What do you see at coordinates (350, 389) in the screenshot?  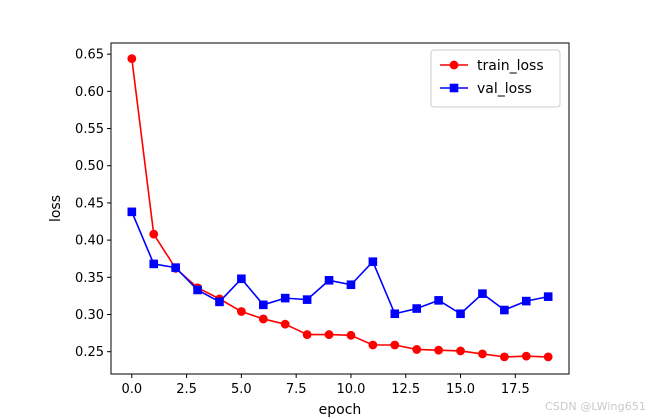 I see `x-tick-label: 10.0` at bounding box center [350, 389].